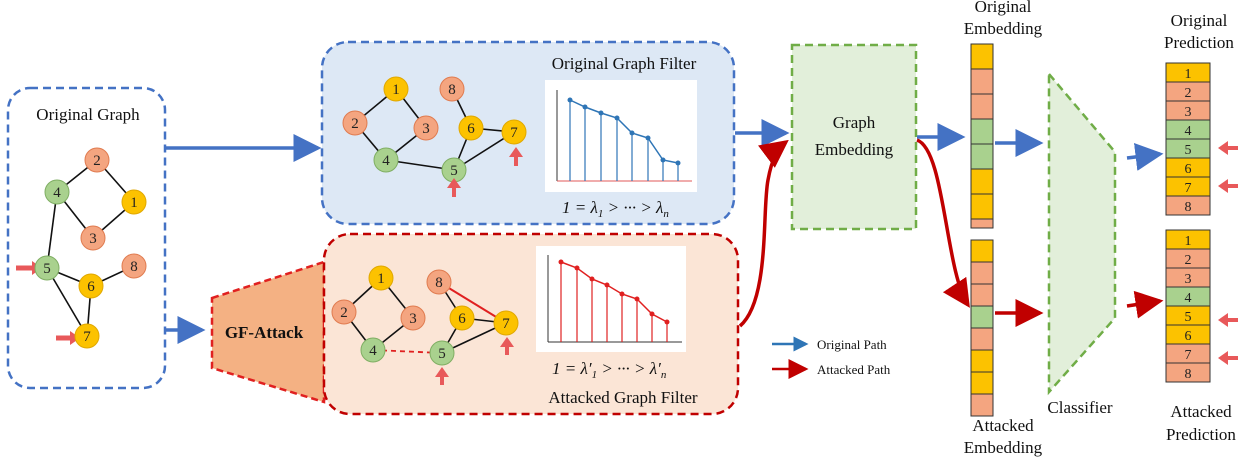 Image resolution: width=1247 pixels, height=466 pixels. I want to click on graph-embedding-line2: Embedding, so click(854, 149).